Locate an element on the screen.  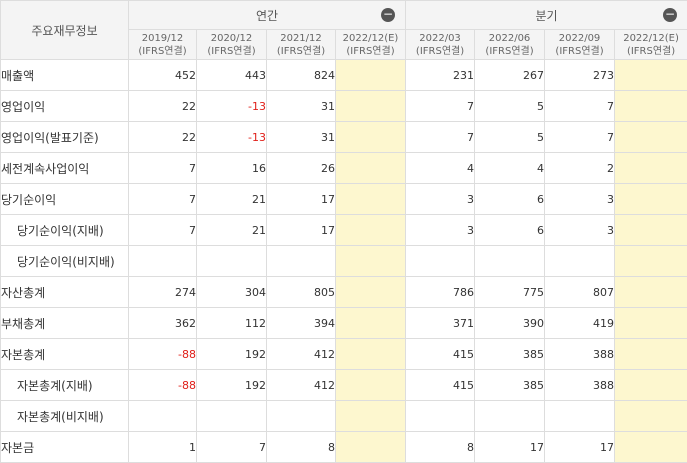
annual-group-label: 연간 is located at coordinates (267, 16).